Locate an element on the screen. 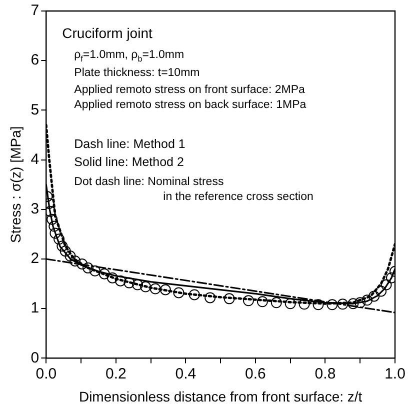 The height and width of the screenshot is (412, 409). annotation: in the reference cross section is located at coordinates (238, 197).